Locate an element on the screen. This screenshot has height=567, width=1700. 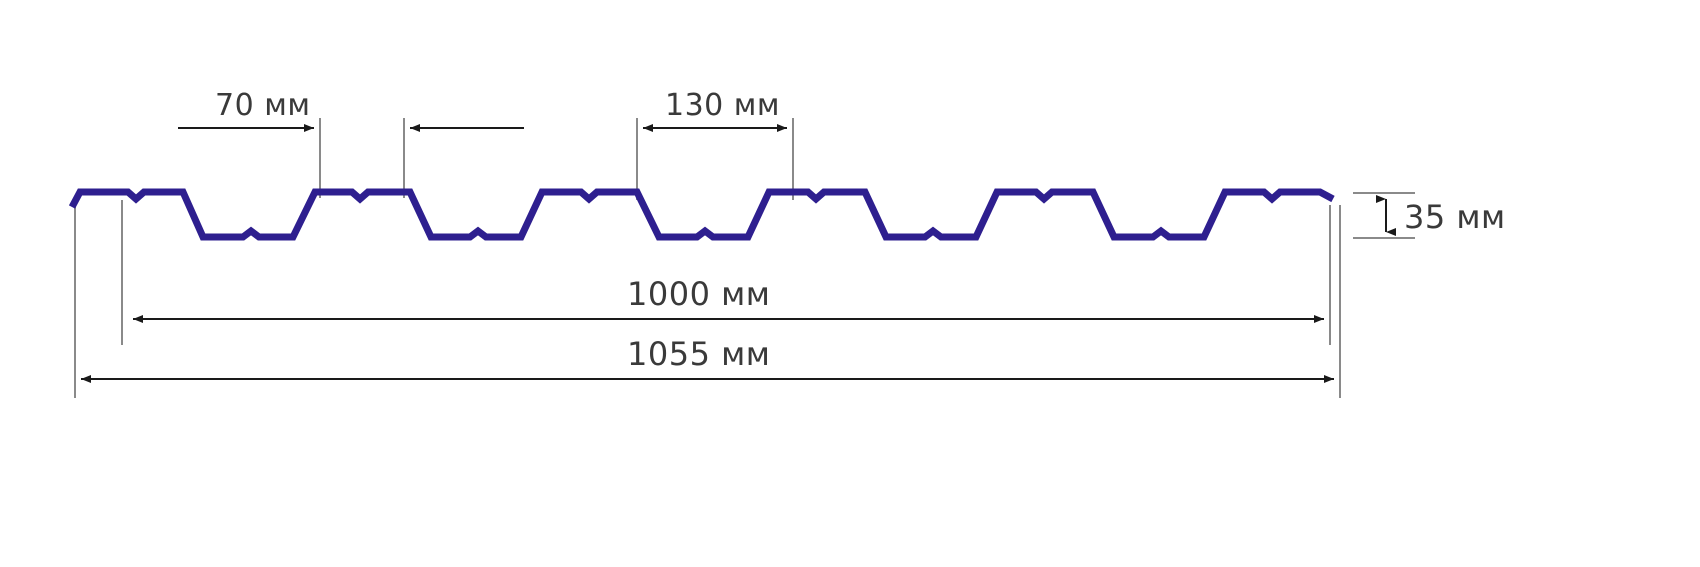
dimension-130mm: 130 мм is located at coordinates (715, 110).